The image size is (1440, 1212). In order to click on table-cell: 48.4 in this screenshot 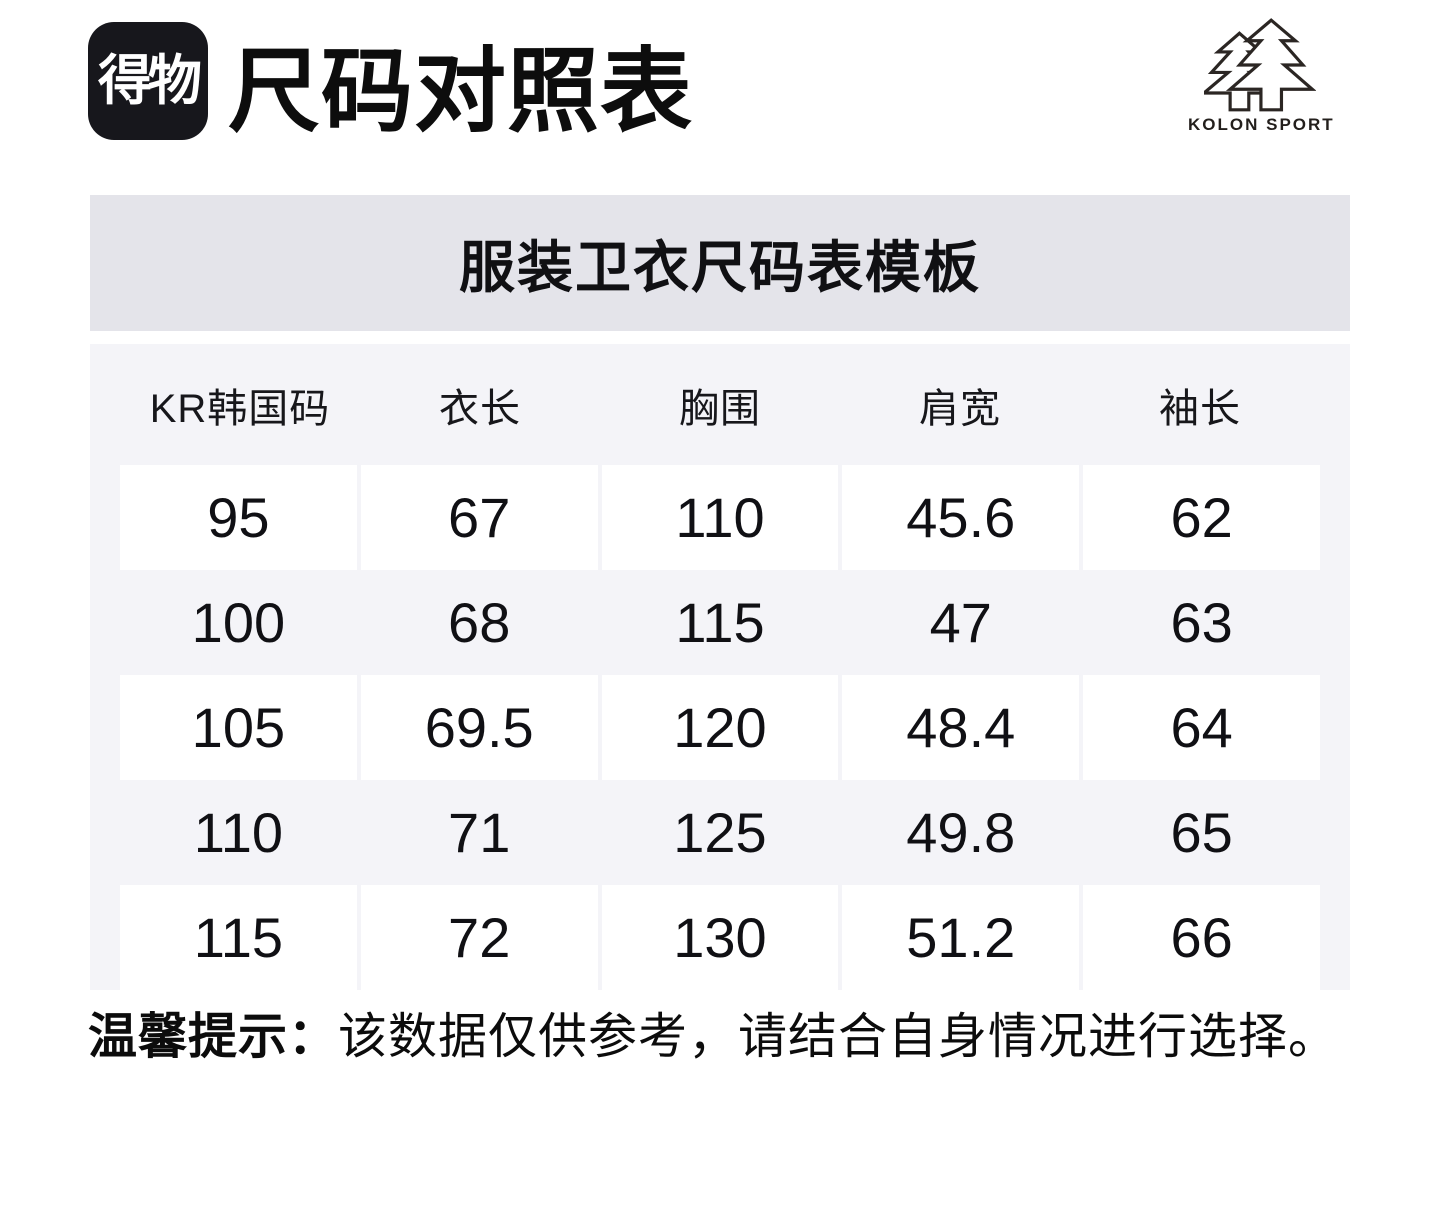, I will do `click(961, 727)`.